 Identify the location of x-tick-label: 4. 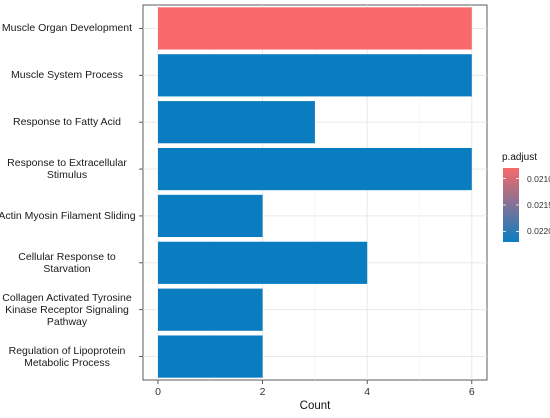
(367, 392).